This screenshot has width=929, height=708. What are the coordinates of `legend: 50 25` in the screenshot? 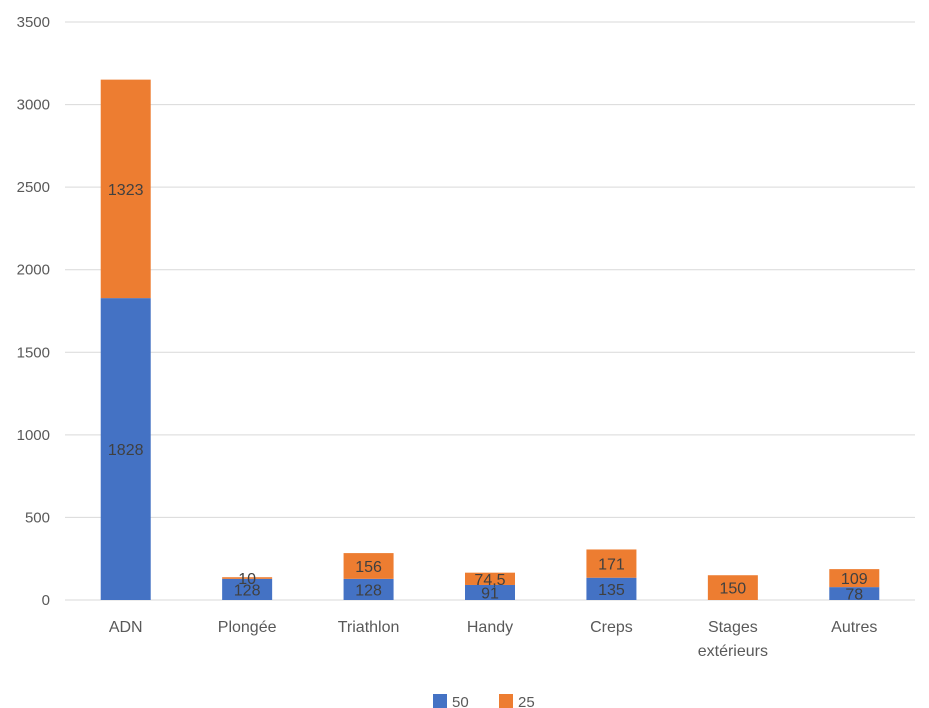 It's located at (484, 701).